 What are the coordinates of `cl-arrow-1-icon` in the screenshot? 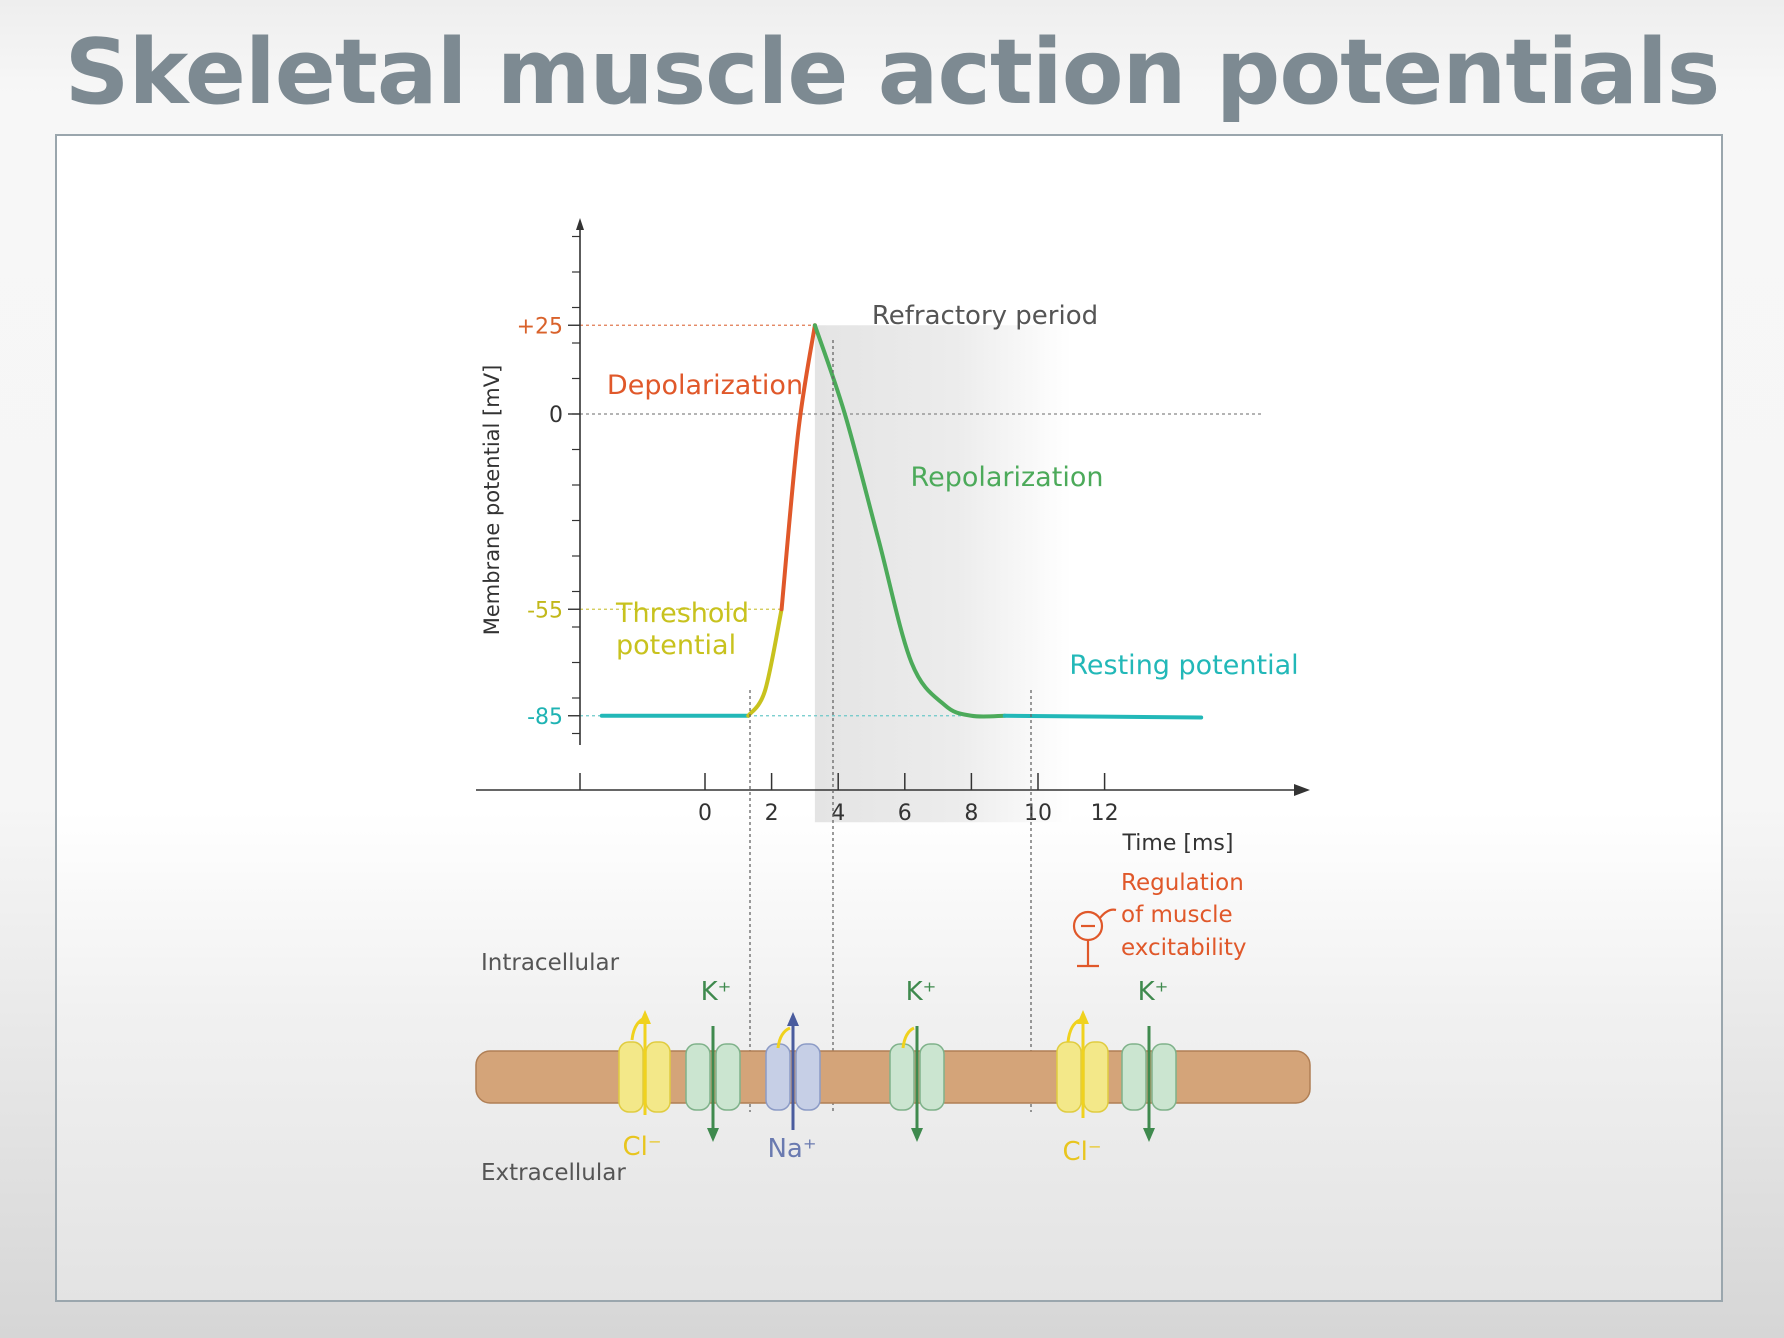 It's located at (640, 1062).